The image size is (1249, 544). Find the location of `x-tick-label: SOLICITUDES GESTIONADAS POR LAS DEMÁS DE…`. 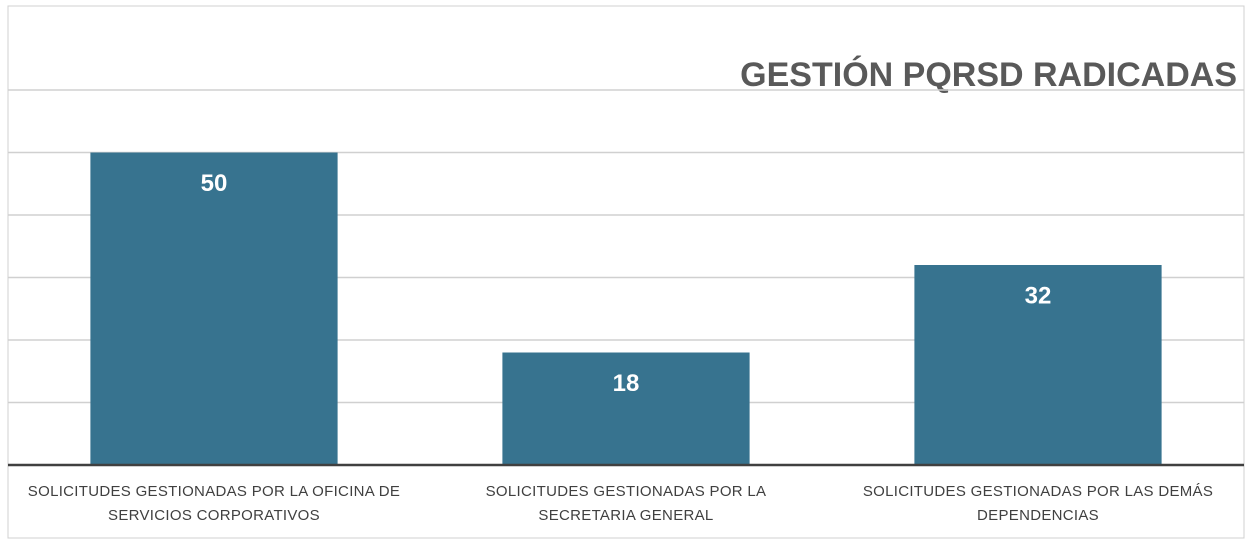

x-tick-label: SOLICITUDES GESTIONADAS POR LAS DEMÁS DE… is located at coordinates (1038, 503).